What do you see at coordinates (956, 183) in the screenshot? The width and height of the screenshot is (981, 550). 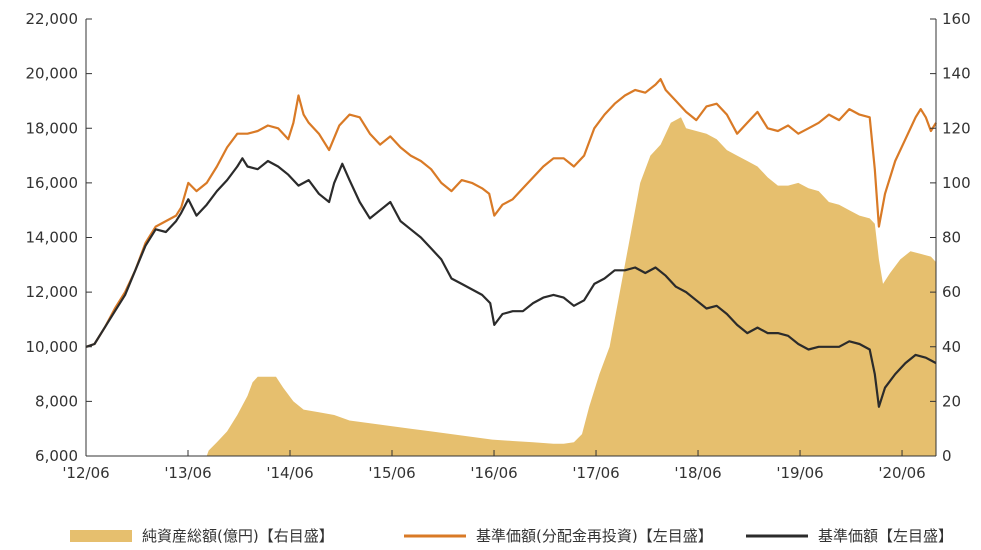 I see `right-axis-tick-label: 100` at bounding box center [956, 183].